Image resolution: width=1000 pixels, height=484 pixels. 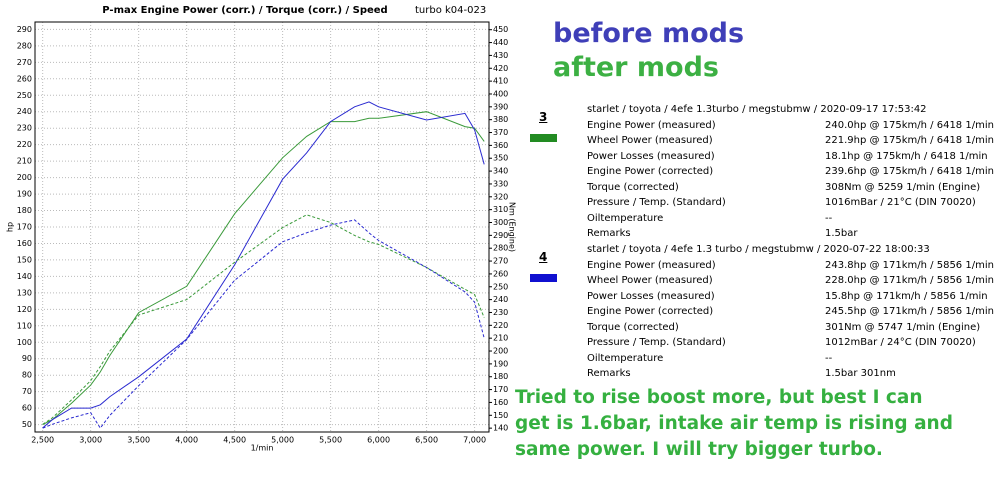 I want to click on run-label: Power Losses (measured), so click(x=651, y=156).